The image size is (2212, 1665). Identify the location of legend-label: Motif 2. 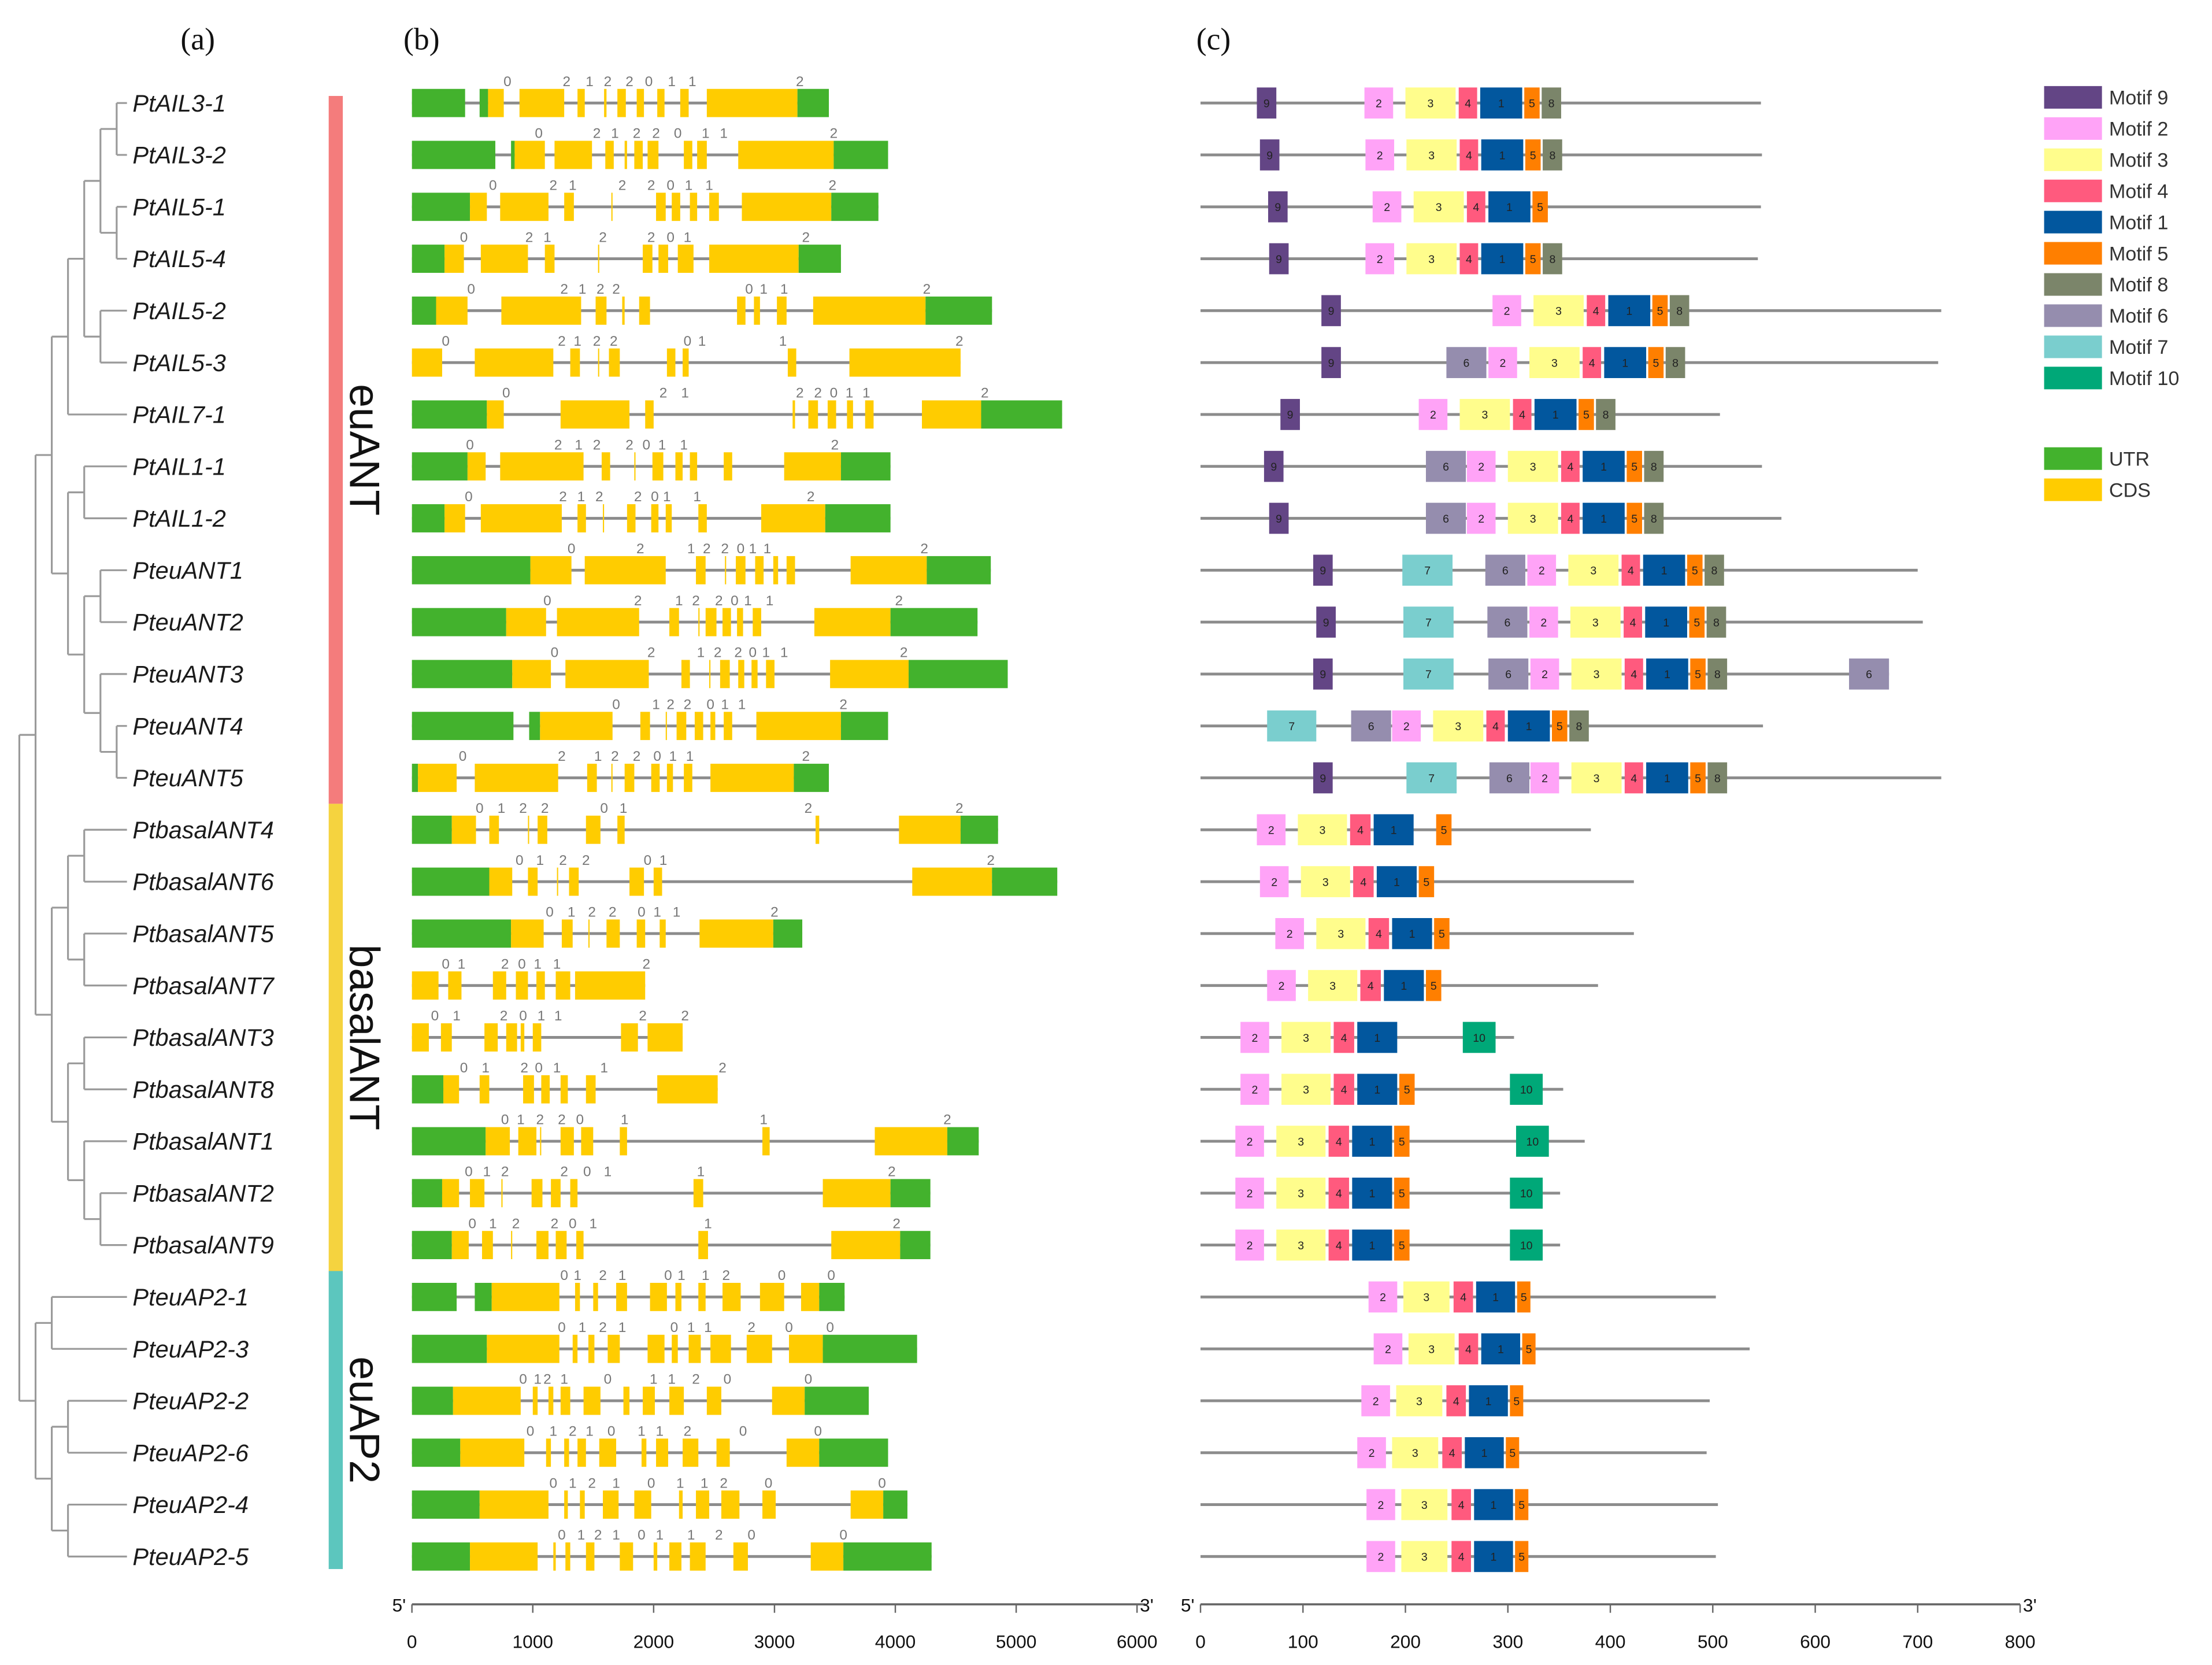
(2139, 129).